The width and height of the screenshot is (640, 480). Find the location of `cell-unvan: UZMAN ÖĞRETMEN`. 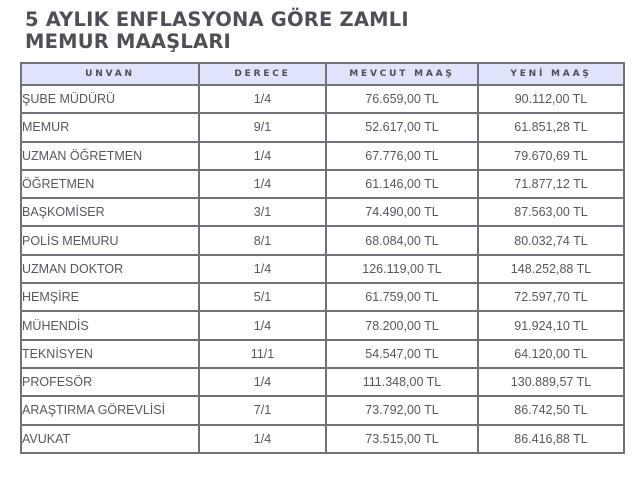

cell-unvan: UZMAN ÖĞRETMEN is located at coordinates (110, 155).